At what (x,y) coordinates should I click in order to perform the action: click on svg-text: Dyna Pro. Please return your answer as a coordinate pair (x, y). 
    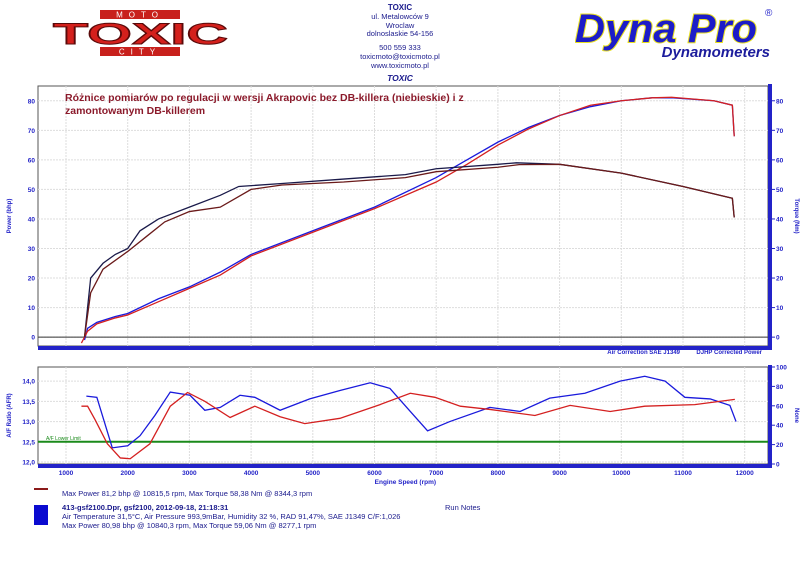
    Looking at the image, I should click on (666, 29).